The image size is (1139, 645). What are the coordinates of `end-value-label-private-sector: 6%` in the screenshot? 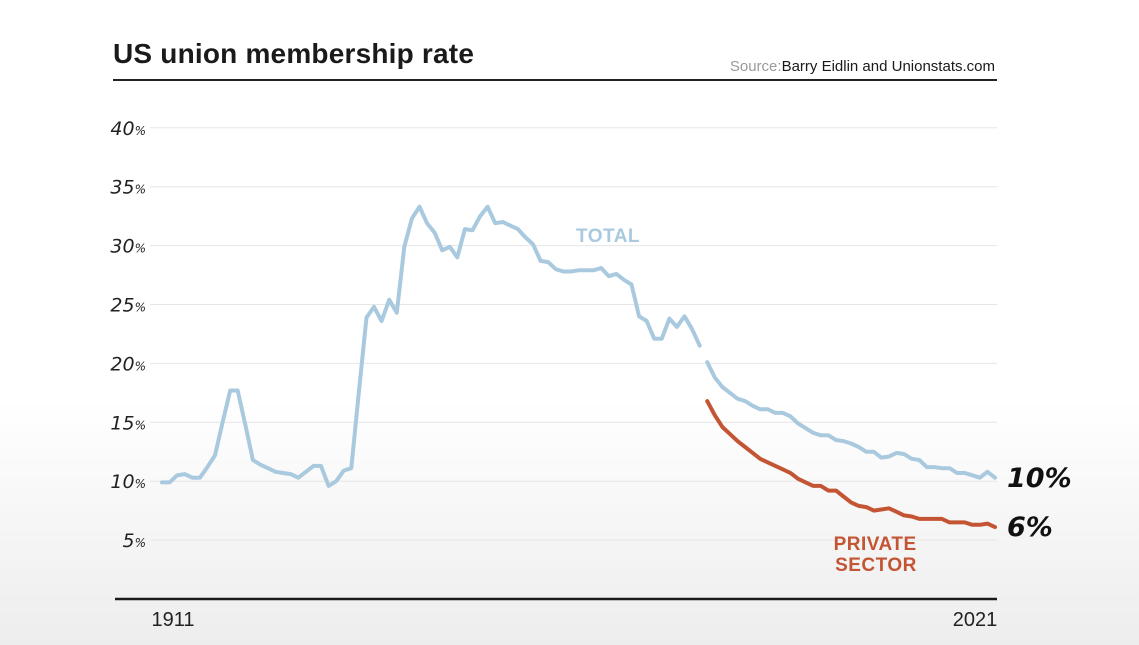 It's located at (1030, 527).